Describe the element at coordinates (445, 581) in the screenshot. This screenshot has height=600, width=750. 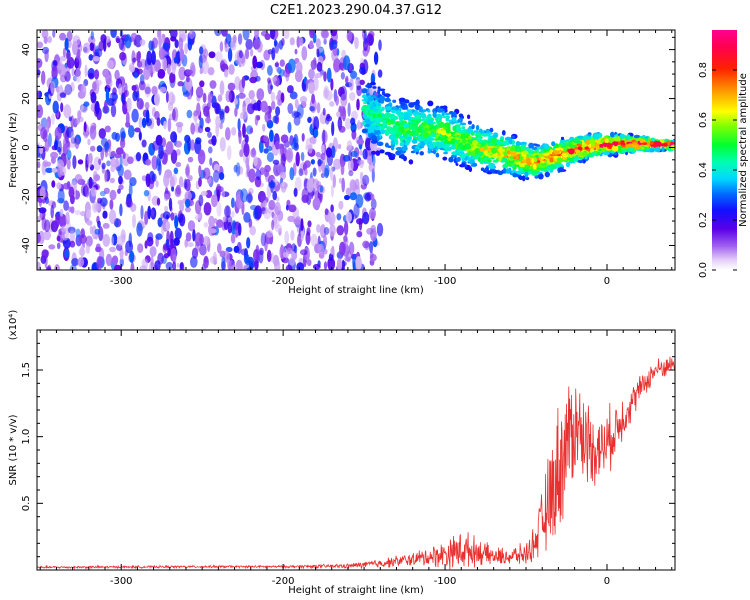
I see `x-tick-label: -100` at that location.